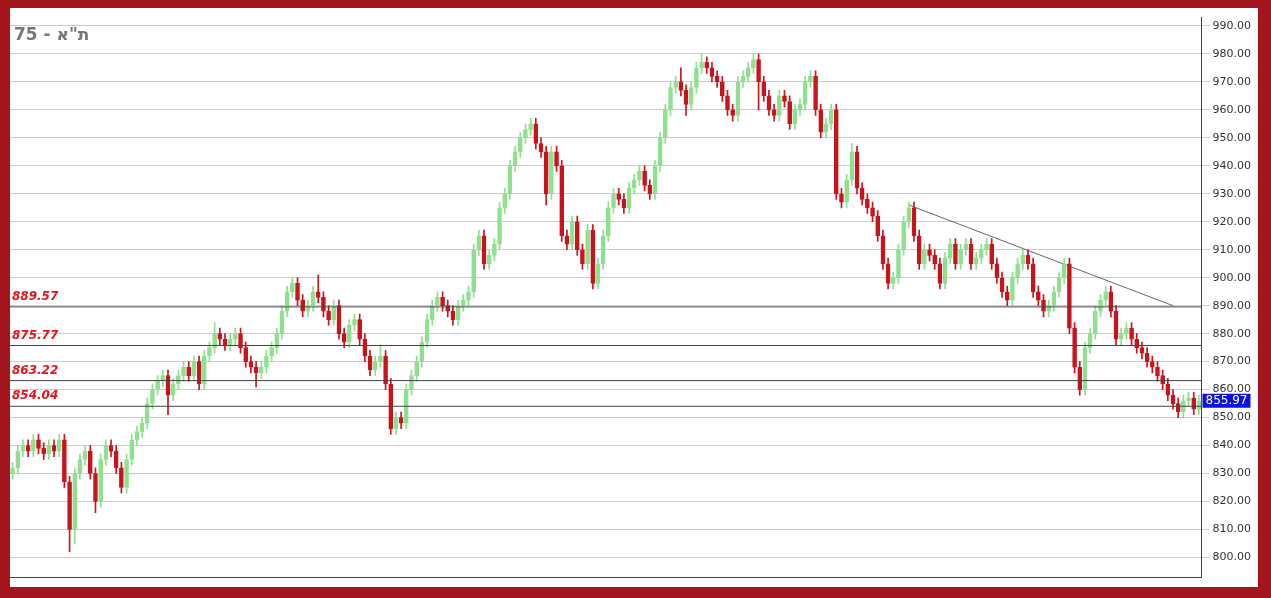 The width and height of the screenshot is (1271, 598). I want to click on y-tick-label: 910.00, so click(1232, 249).